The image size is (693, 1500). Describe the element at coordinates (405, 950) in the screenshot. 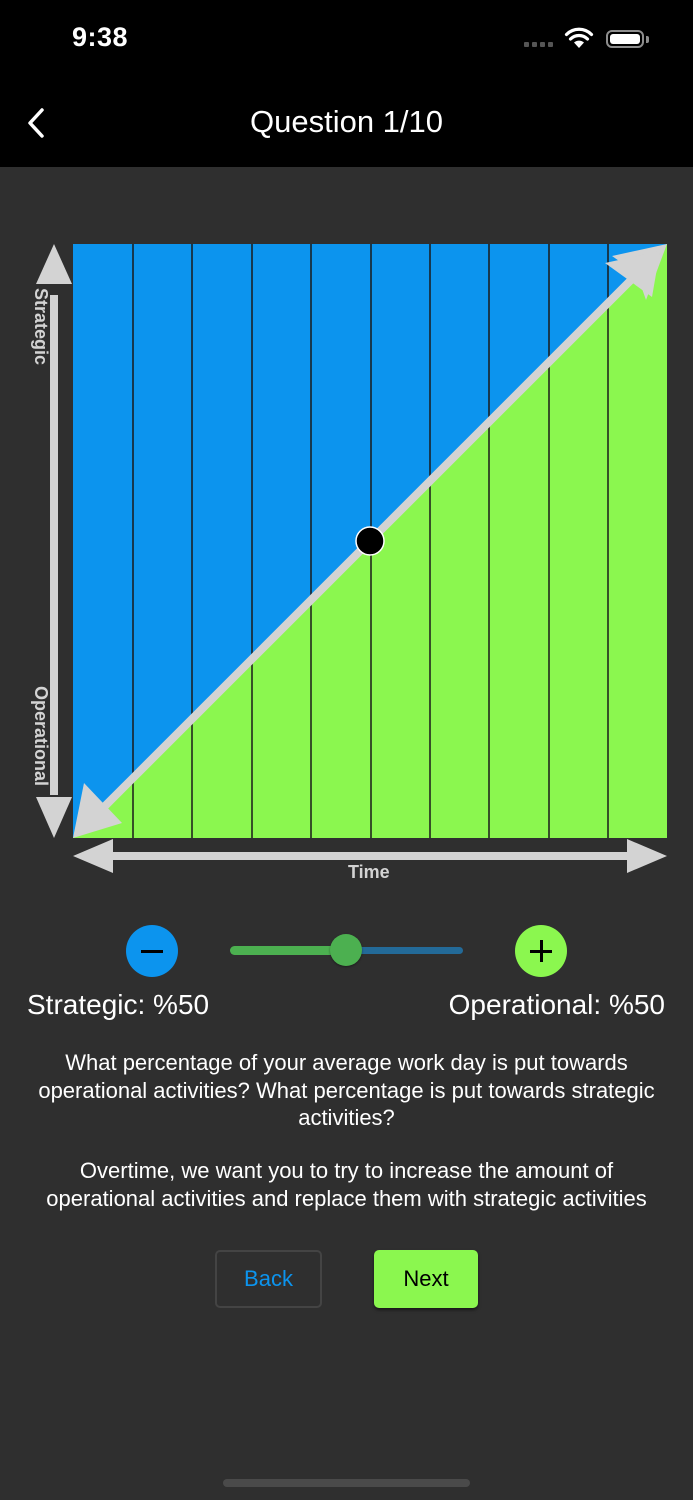

I see `slider-track-inactive` at that location.